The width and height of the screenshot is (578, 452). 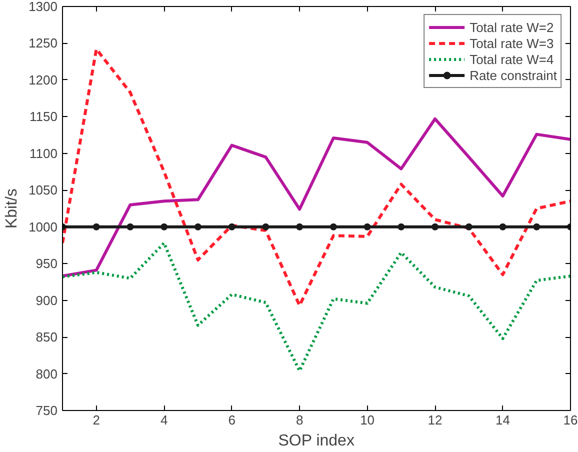 I want to click on y-tick-label: 800, so click(x=47, y=374).